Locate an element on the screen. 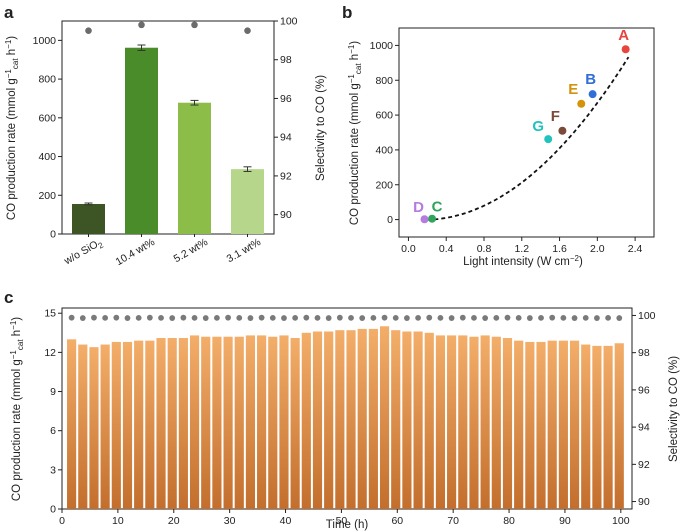 The height and width of the screenshot is (532, 682). panel-c-y-tick-label: 0 is located at coordinates (53, 510).